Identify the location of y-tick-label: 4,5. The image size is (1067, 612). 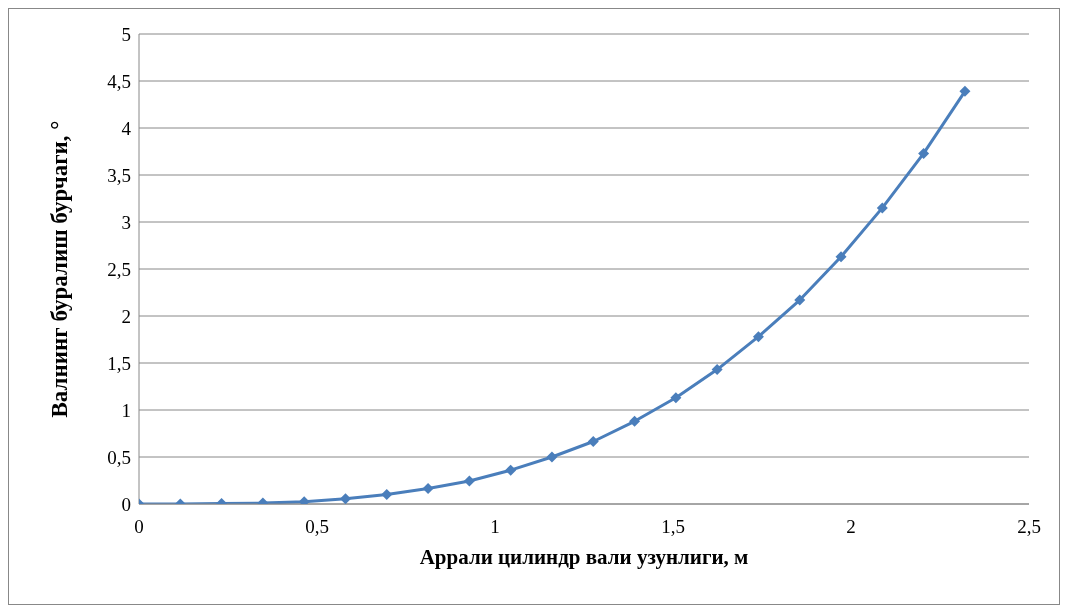
(119, 81).